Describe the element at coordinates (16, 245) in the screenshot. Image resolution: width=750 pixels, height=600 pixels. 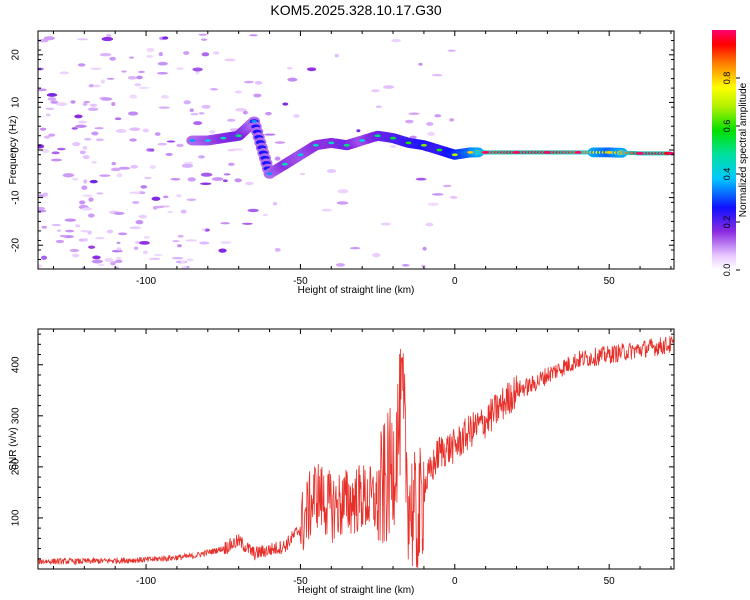
I see `spectrogram-ytick-label: -20` at that location.